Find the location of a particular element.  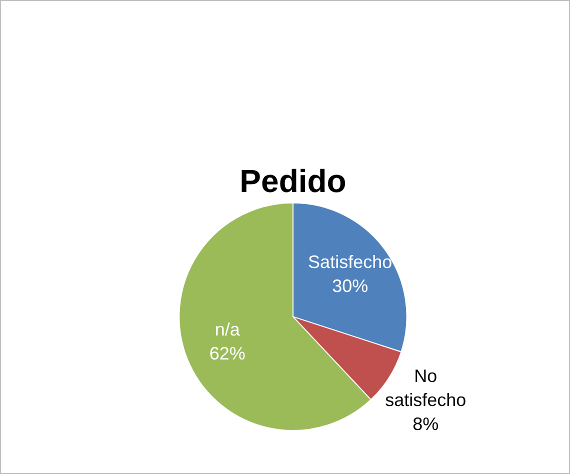

slice-label: n/a is located at coordinates (227, 330).